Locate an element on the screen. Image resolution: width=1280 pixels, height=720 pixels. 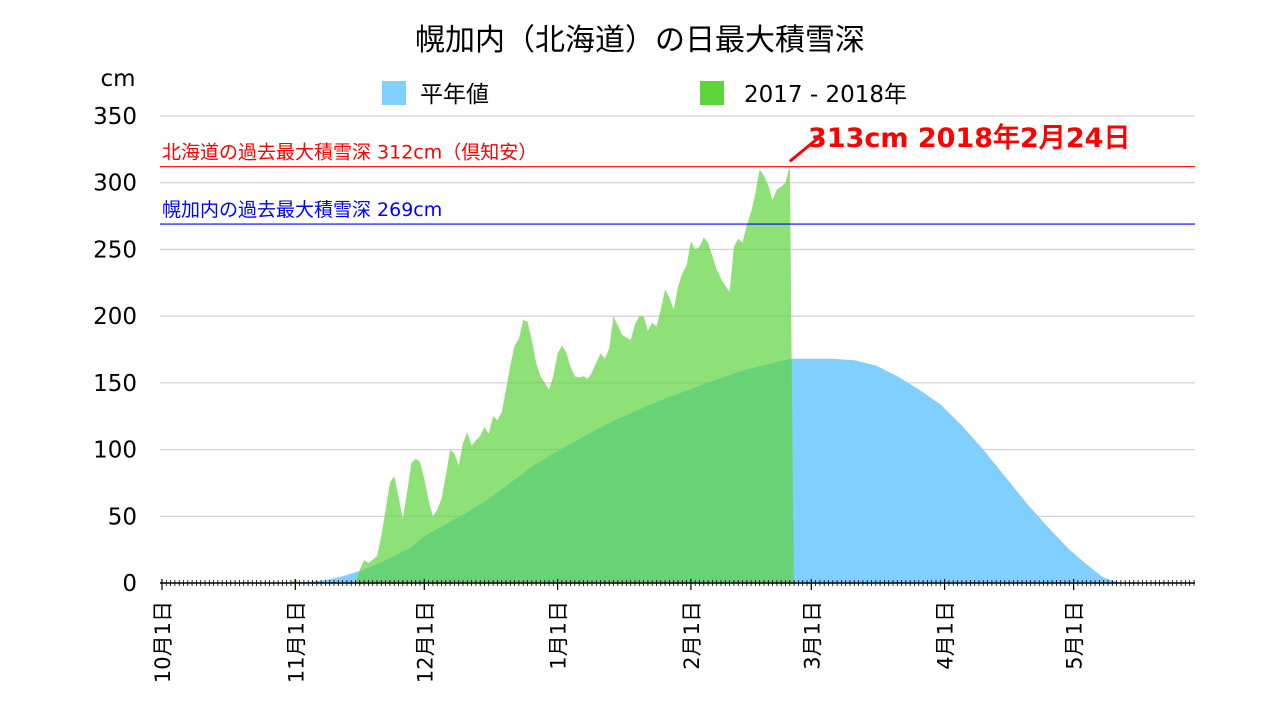
y-tick-label: 350 is located at coordinates (115, 117).